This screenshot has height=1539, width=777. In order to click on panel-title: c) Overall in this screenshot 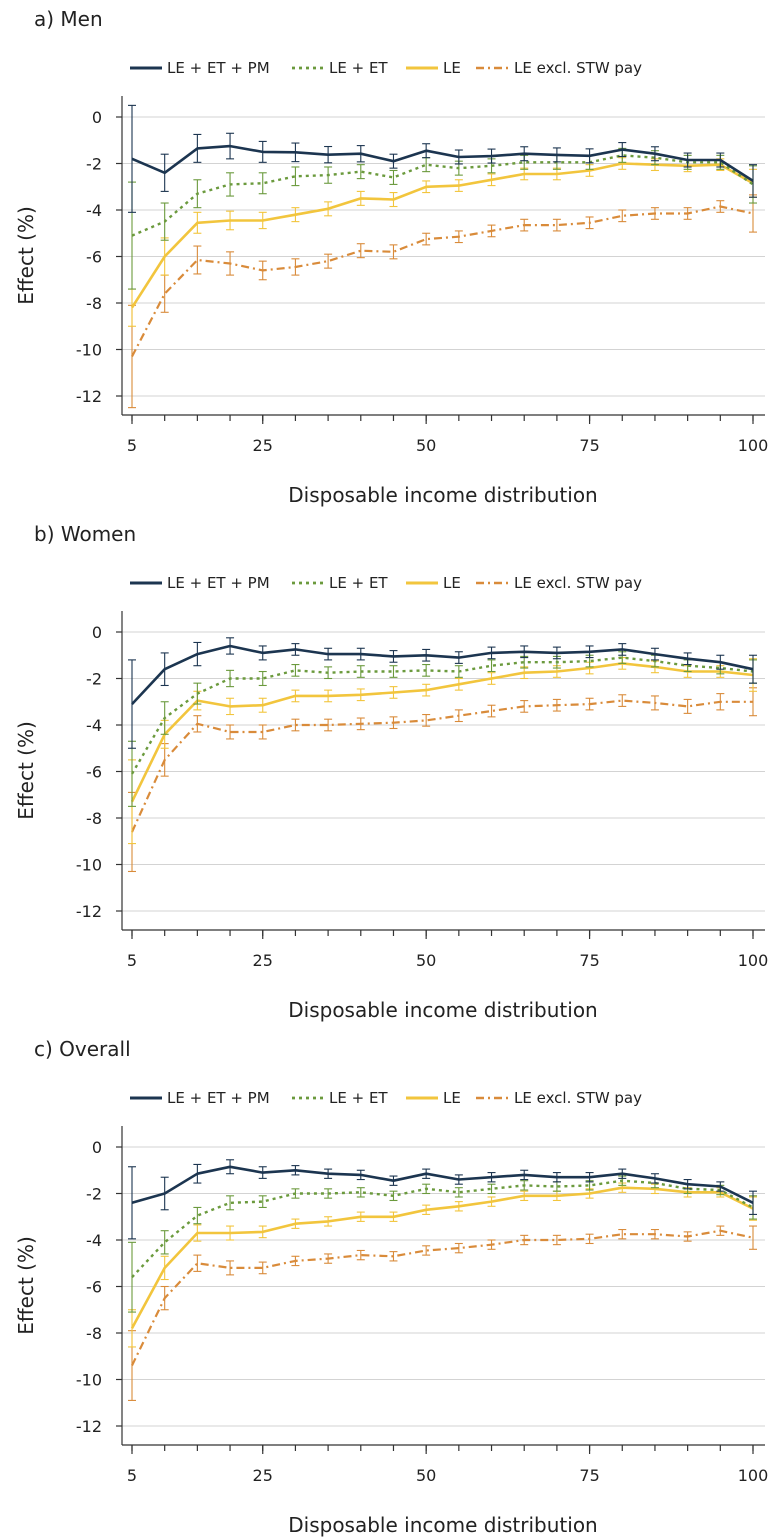, I will do `click(82, 1049)`.